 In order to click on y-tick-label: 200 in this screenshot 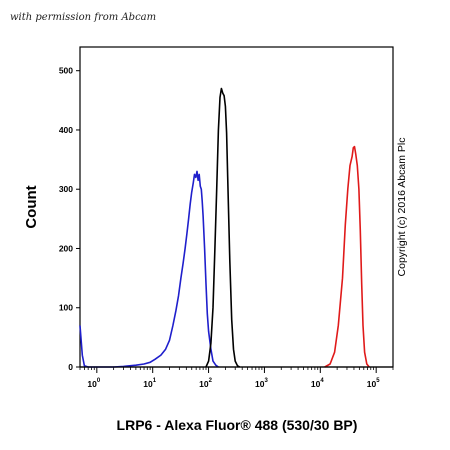, I will do `click(66, 248)`.